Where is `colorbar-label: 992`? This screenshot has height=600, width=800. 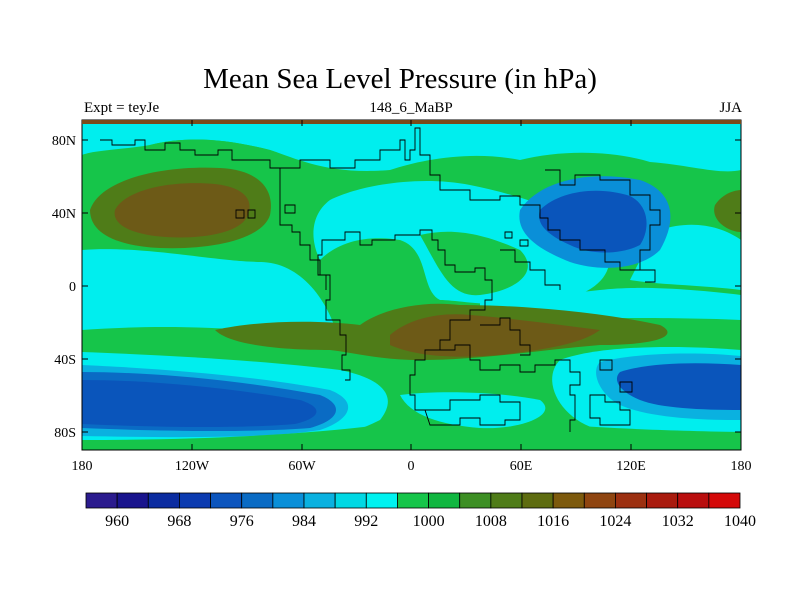
colorbar-label: 992 is located at coordinates (366, 521).